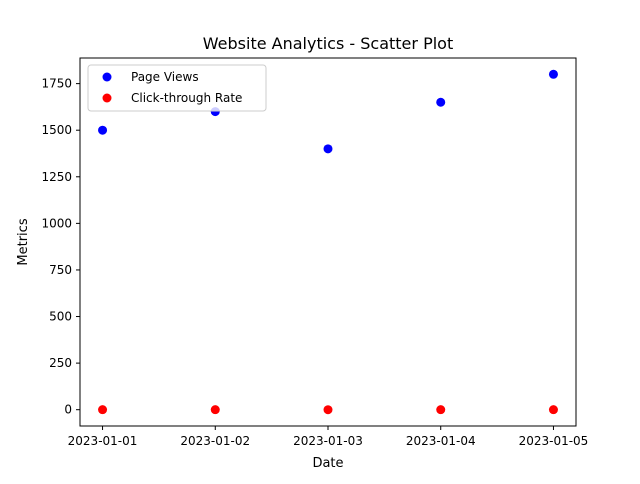 Image resolution: width=640 pixels, height=484 pixels. Describe the element at coordinates (215, 441) in the screenshot. I see `x-tick-label: 2023-01-02` at that location.